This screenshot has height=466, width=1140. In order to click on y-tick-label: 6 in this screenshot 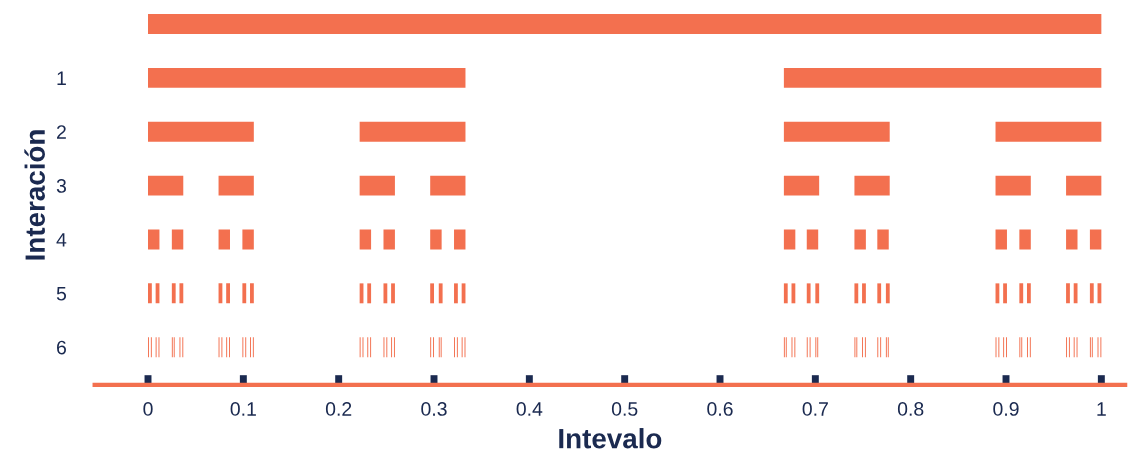, I will do `click(61, 347)`.